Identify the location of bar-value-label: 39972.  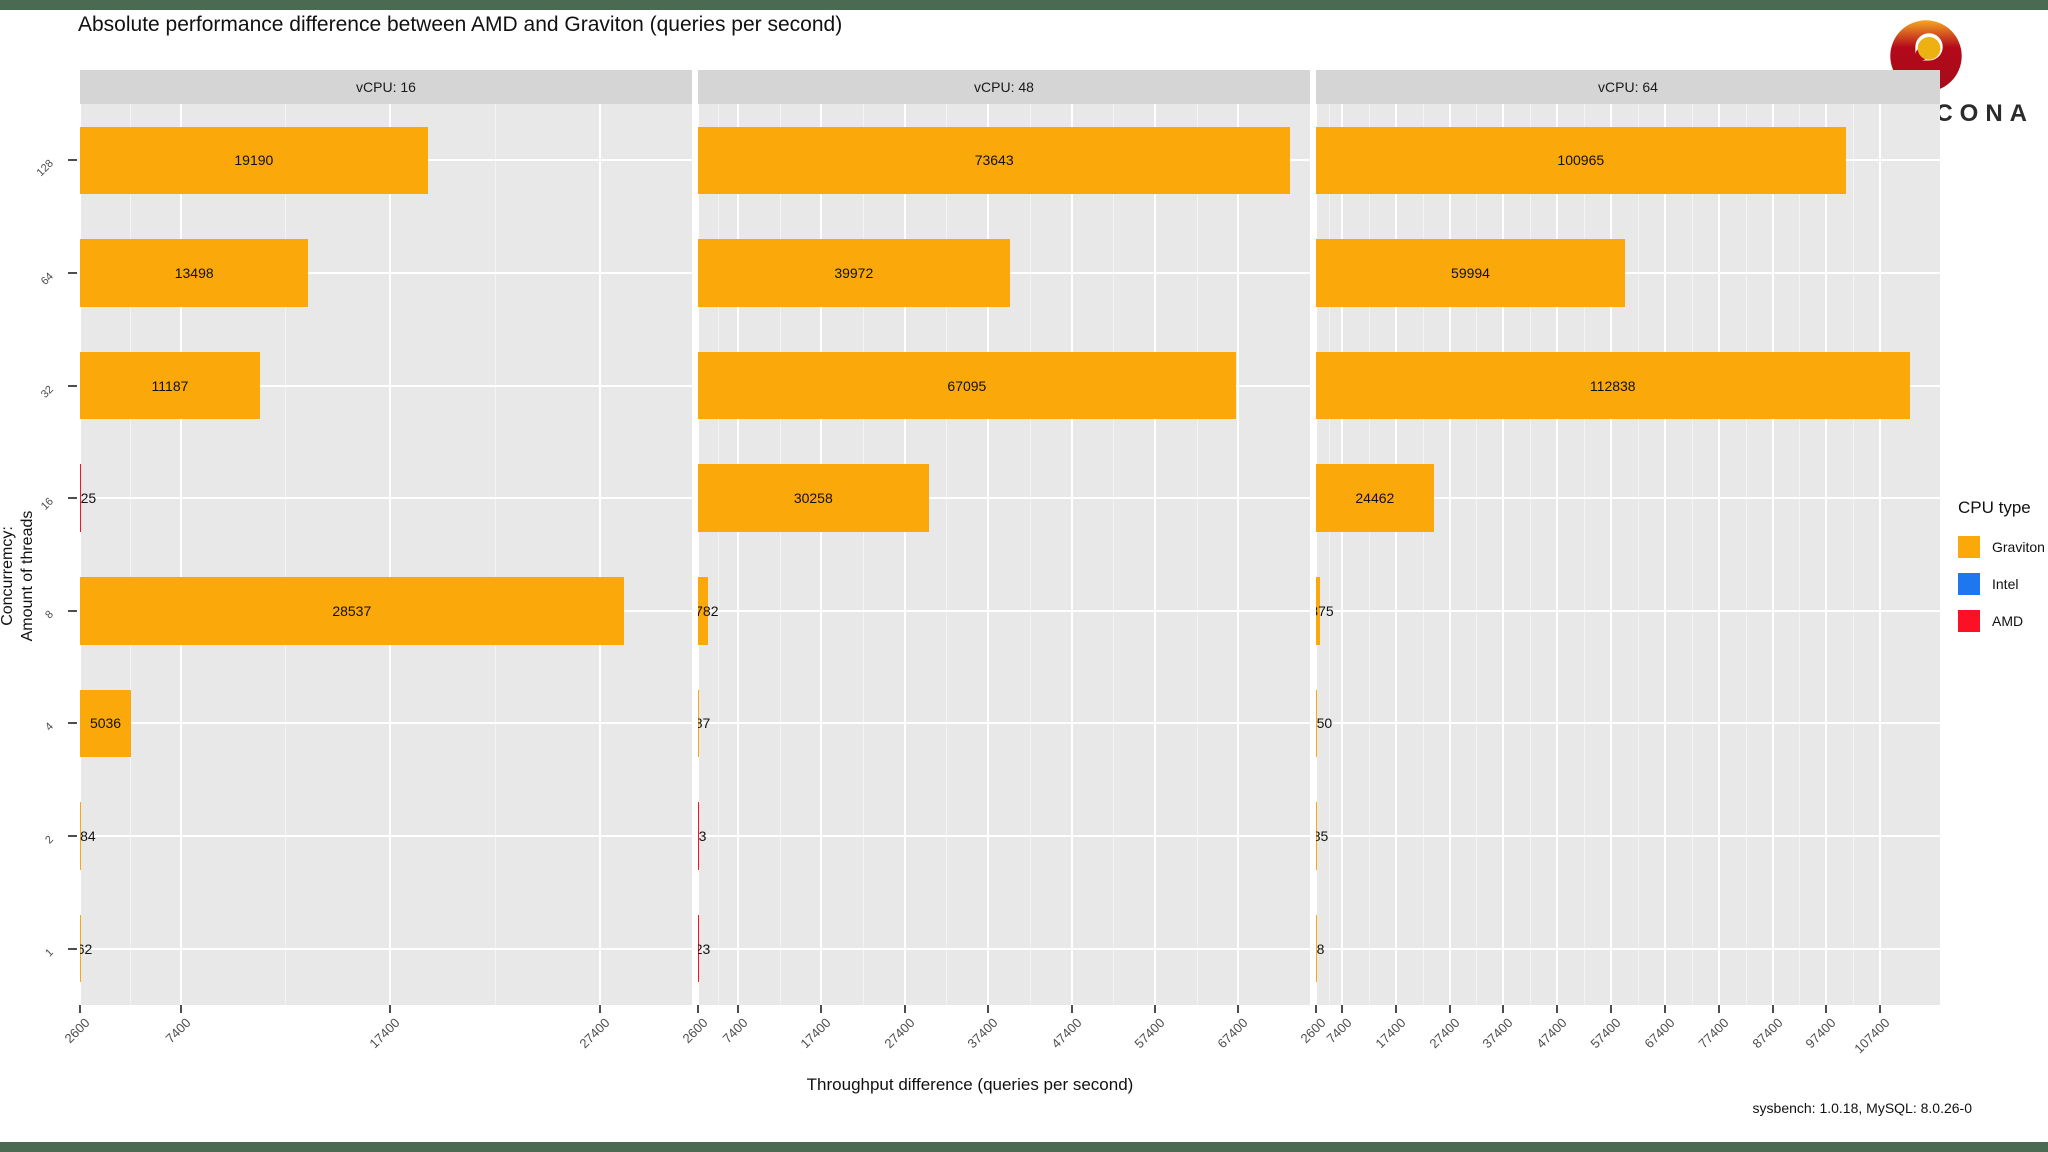
(854, 272).